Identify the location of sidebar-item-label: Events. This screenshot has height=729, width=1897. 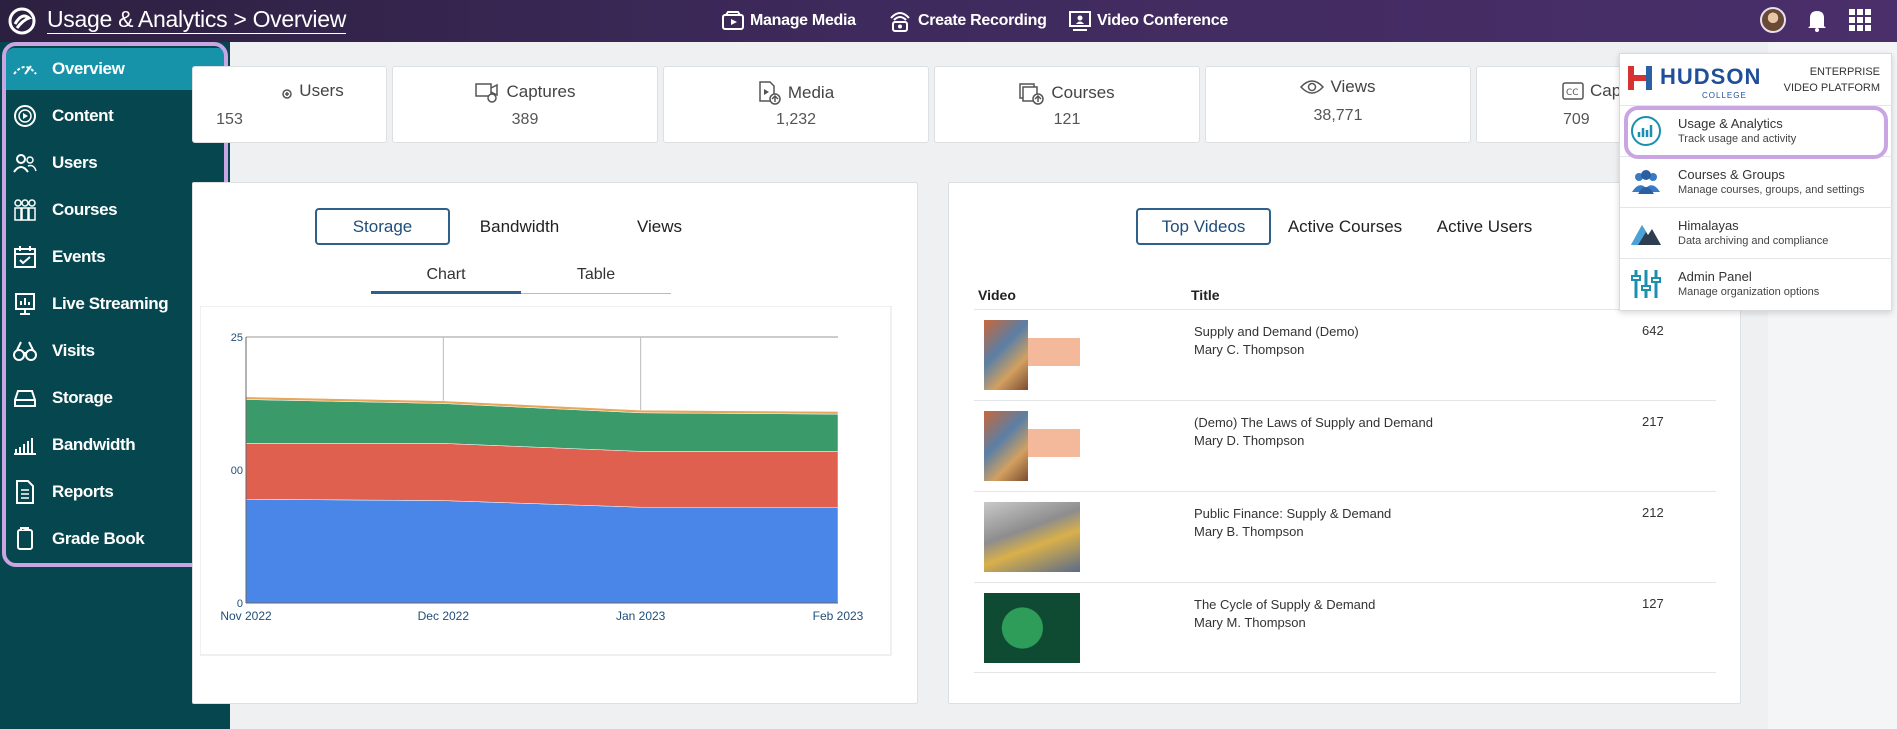
(79, 256).